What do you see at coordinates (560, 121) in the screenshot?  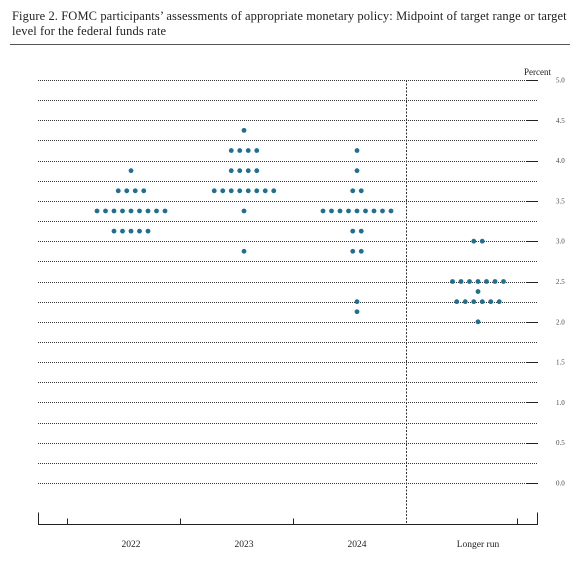 I see `y-tick-label: 4.5` at bounding box center [560, 121].